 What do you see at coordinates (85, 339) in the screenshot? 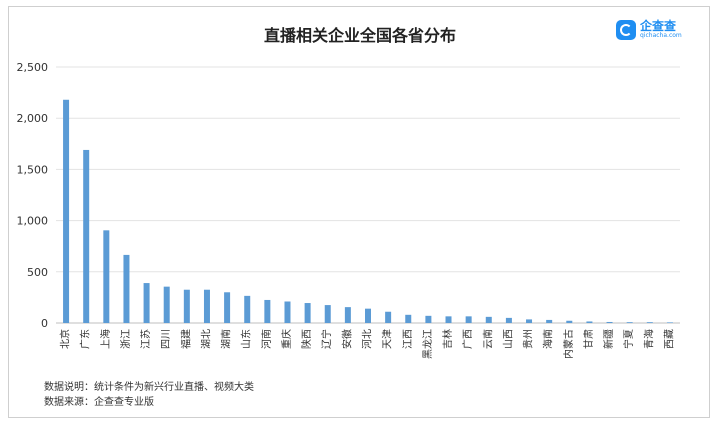
I see `x-tick-label: 广东` at bounding box center [85, 339].